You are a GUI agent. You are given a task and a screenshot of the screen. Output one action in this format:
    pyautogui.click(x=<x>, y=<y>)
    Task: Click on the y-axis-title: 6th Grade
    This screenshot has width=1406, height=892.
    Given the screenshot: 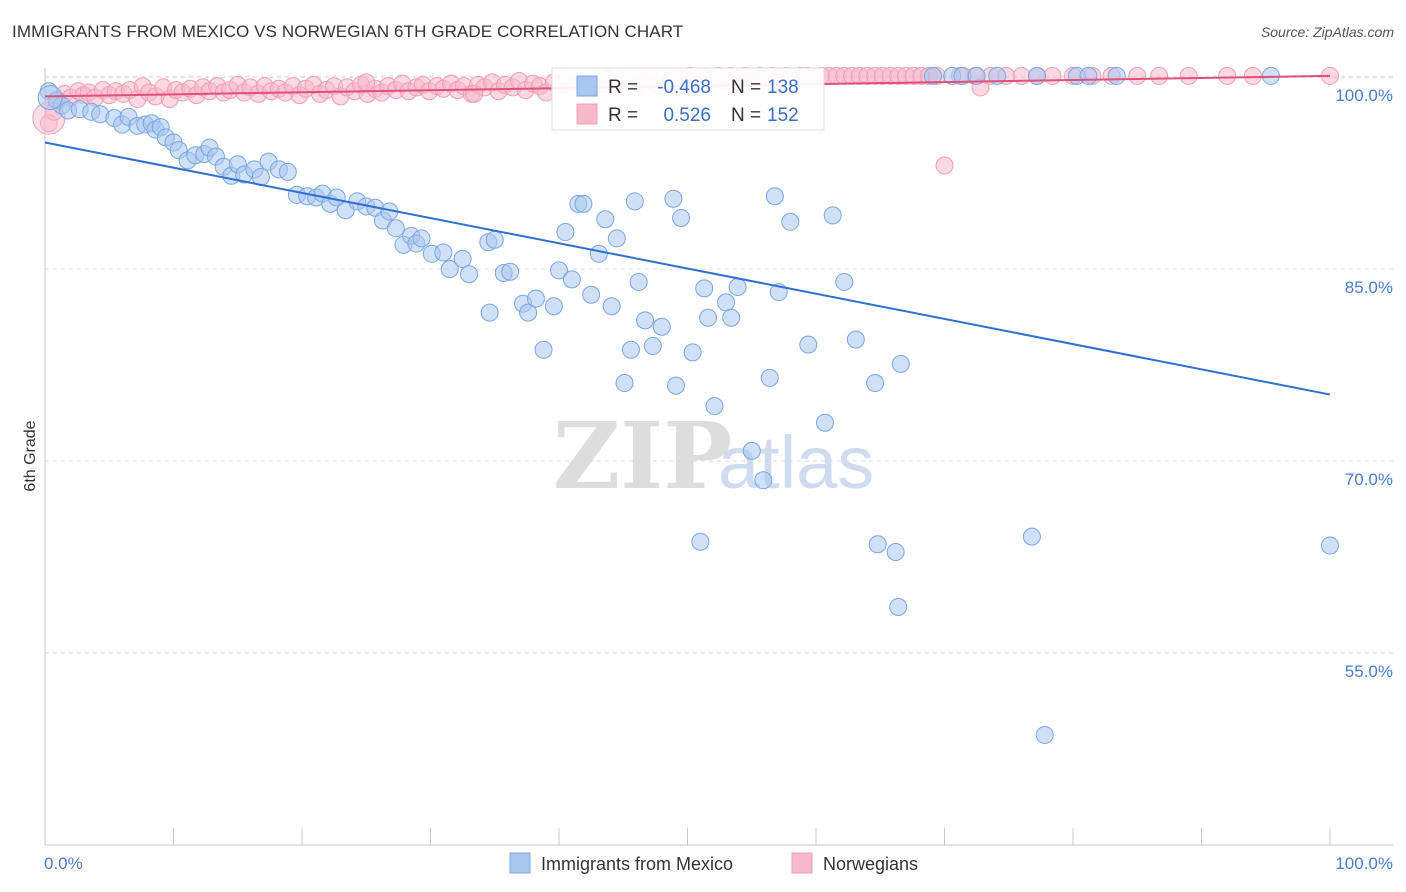 What is the action you would take?
    pyautogui.click(x=30, y=455)
    